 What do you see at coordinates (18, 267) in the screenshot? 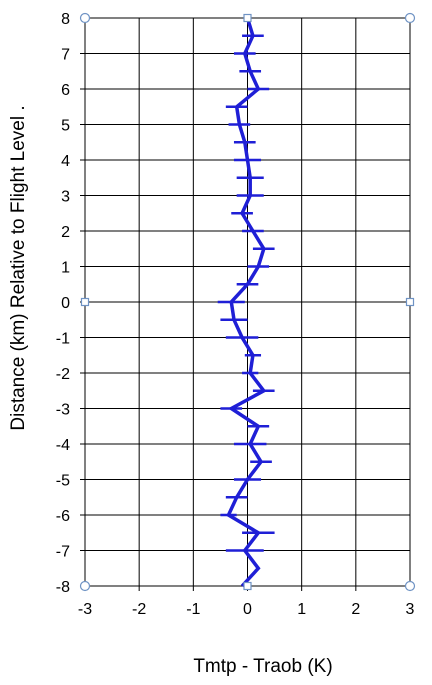
I see `y-axis-title: Distance (km) Relative to Flight Level .` at bounding box center [18, 267].